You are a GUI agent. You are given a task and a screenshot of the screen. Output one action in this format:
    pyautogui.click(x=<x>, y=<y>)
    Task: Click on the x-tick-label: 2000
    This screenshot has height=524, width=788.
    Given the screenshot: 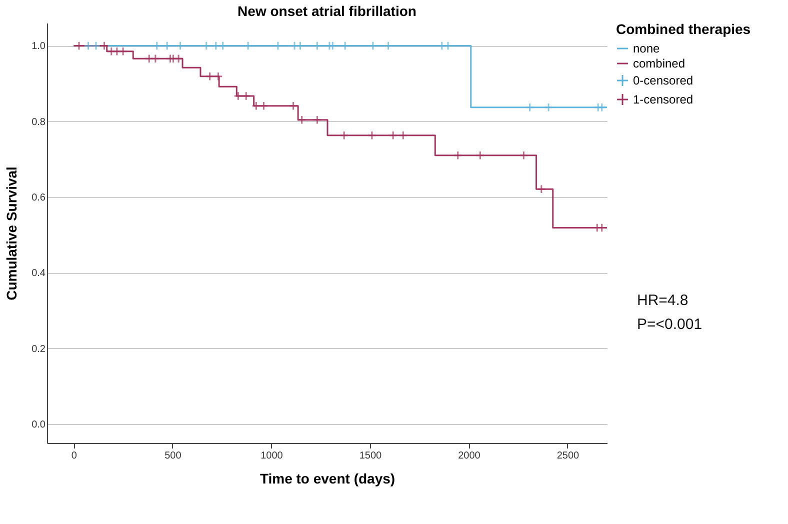 What is the action you would take?
    pyautogui.click(x=469, y=456)
    